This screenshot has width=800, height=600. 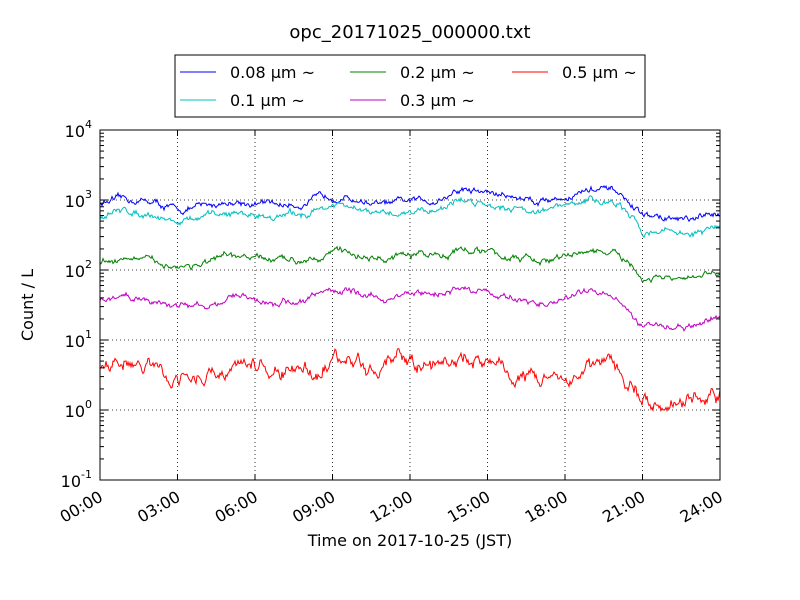 What do you see at coordinates (437, 100) in the screenshot?
I see `legend-label: 0.3 μm ~` at bounding box center [437, 100].